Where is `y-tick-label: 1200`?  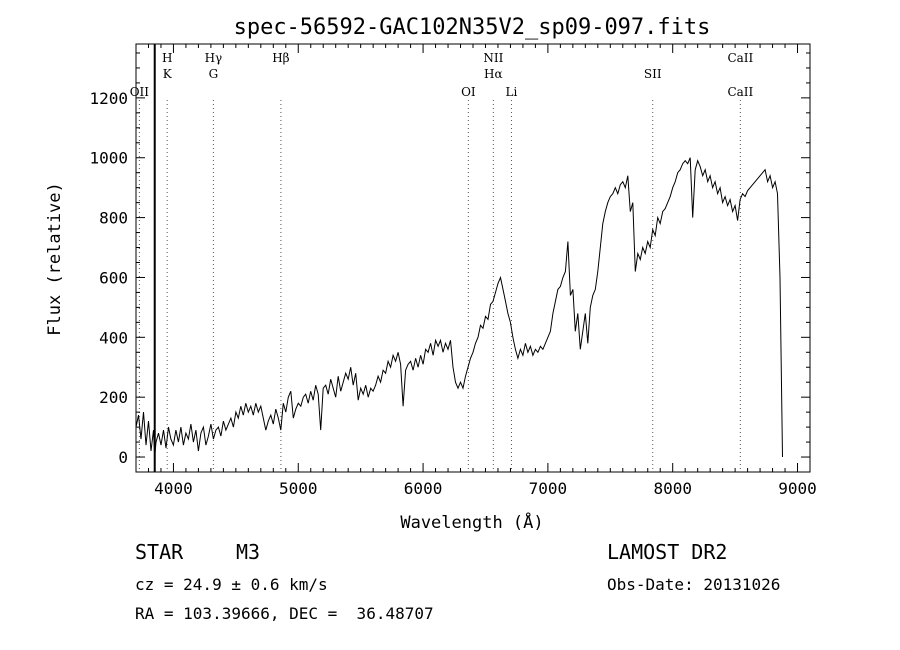
y-tick-label: 1200 is located at coordinates (108, 98).